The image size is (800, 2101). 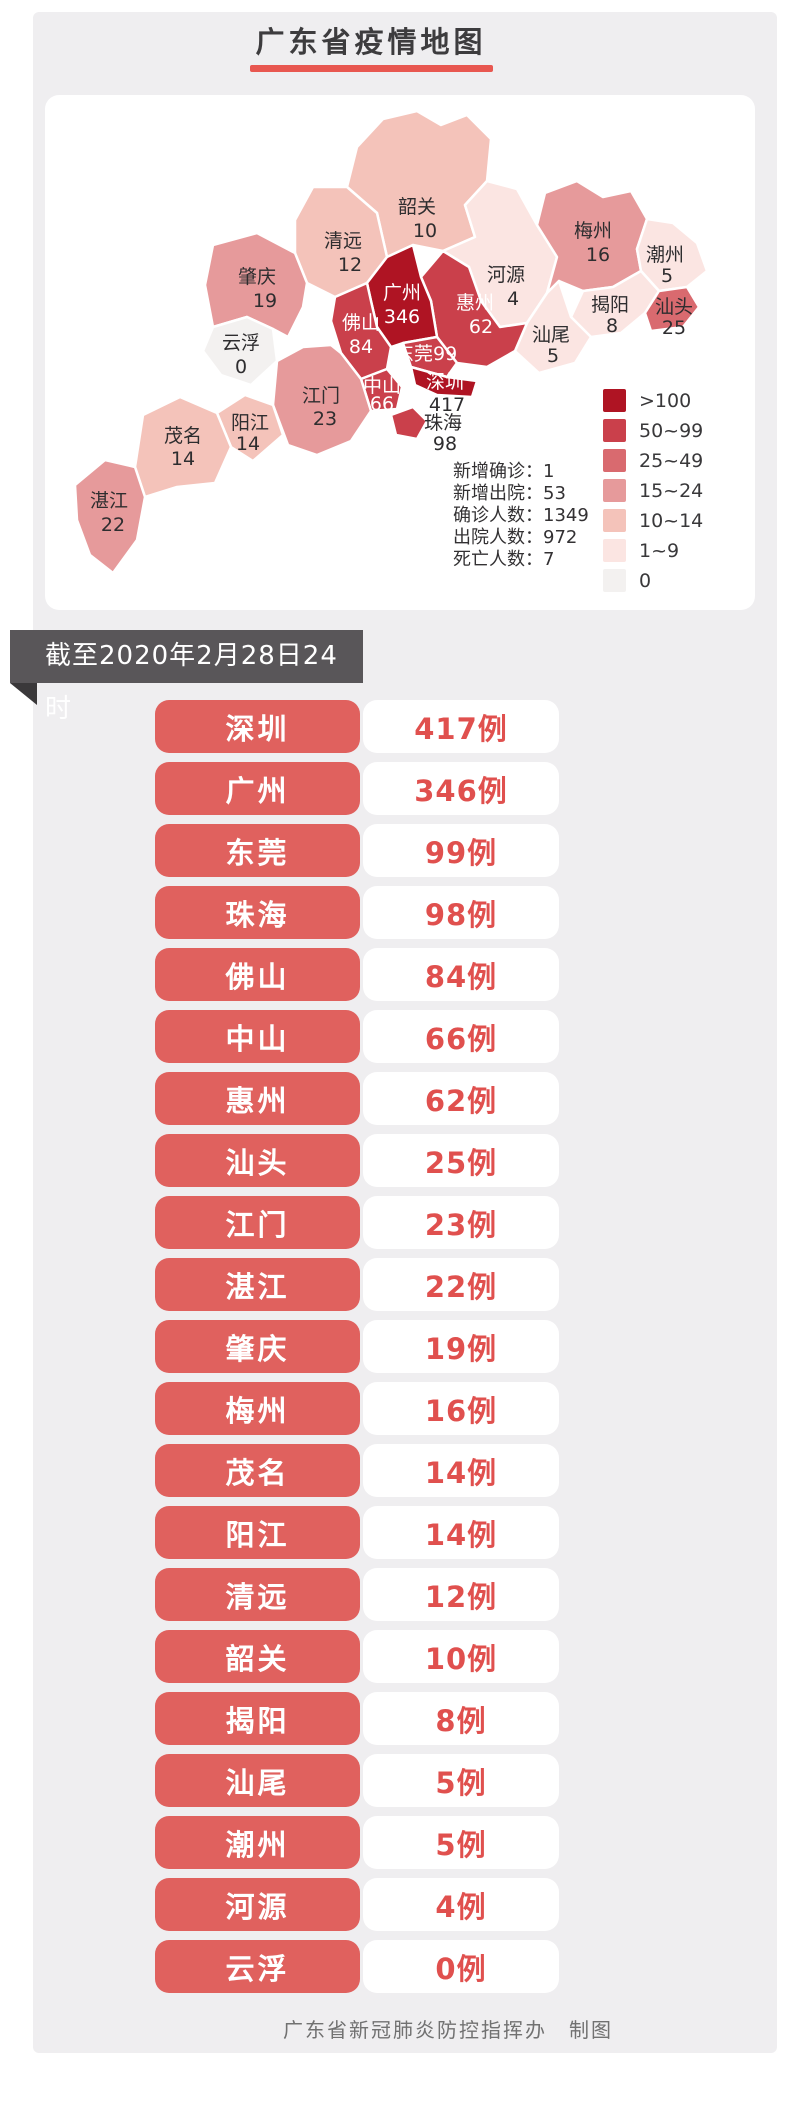 I want to click on page-title: 广东省疫情地图, so click(x=371, y=42).